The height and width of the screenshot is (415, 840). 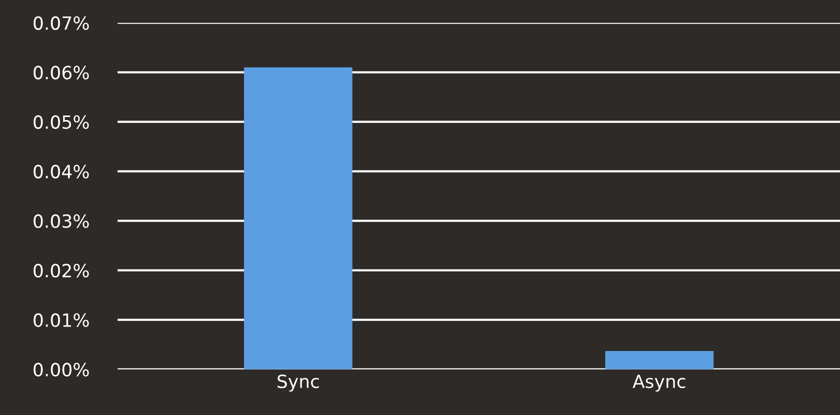 I want to click on x-tick-label: Sync, so click(x=298, y=383).